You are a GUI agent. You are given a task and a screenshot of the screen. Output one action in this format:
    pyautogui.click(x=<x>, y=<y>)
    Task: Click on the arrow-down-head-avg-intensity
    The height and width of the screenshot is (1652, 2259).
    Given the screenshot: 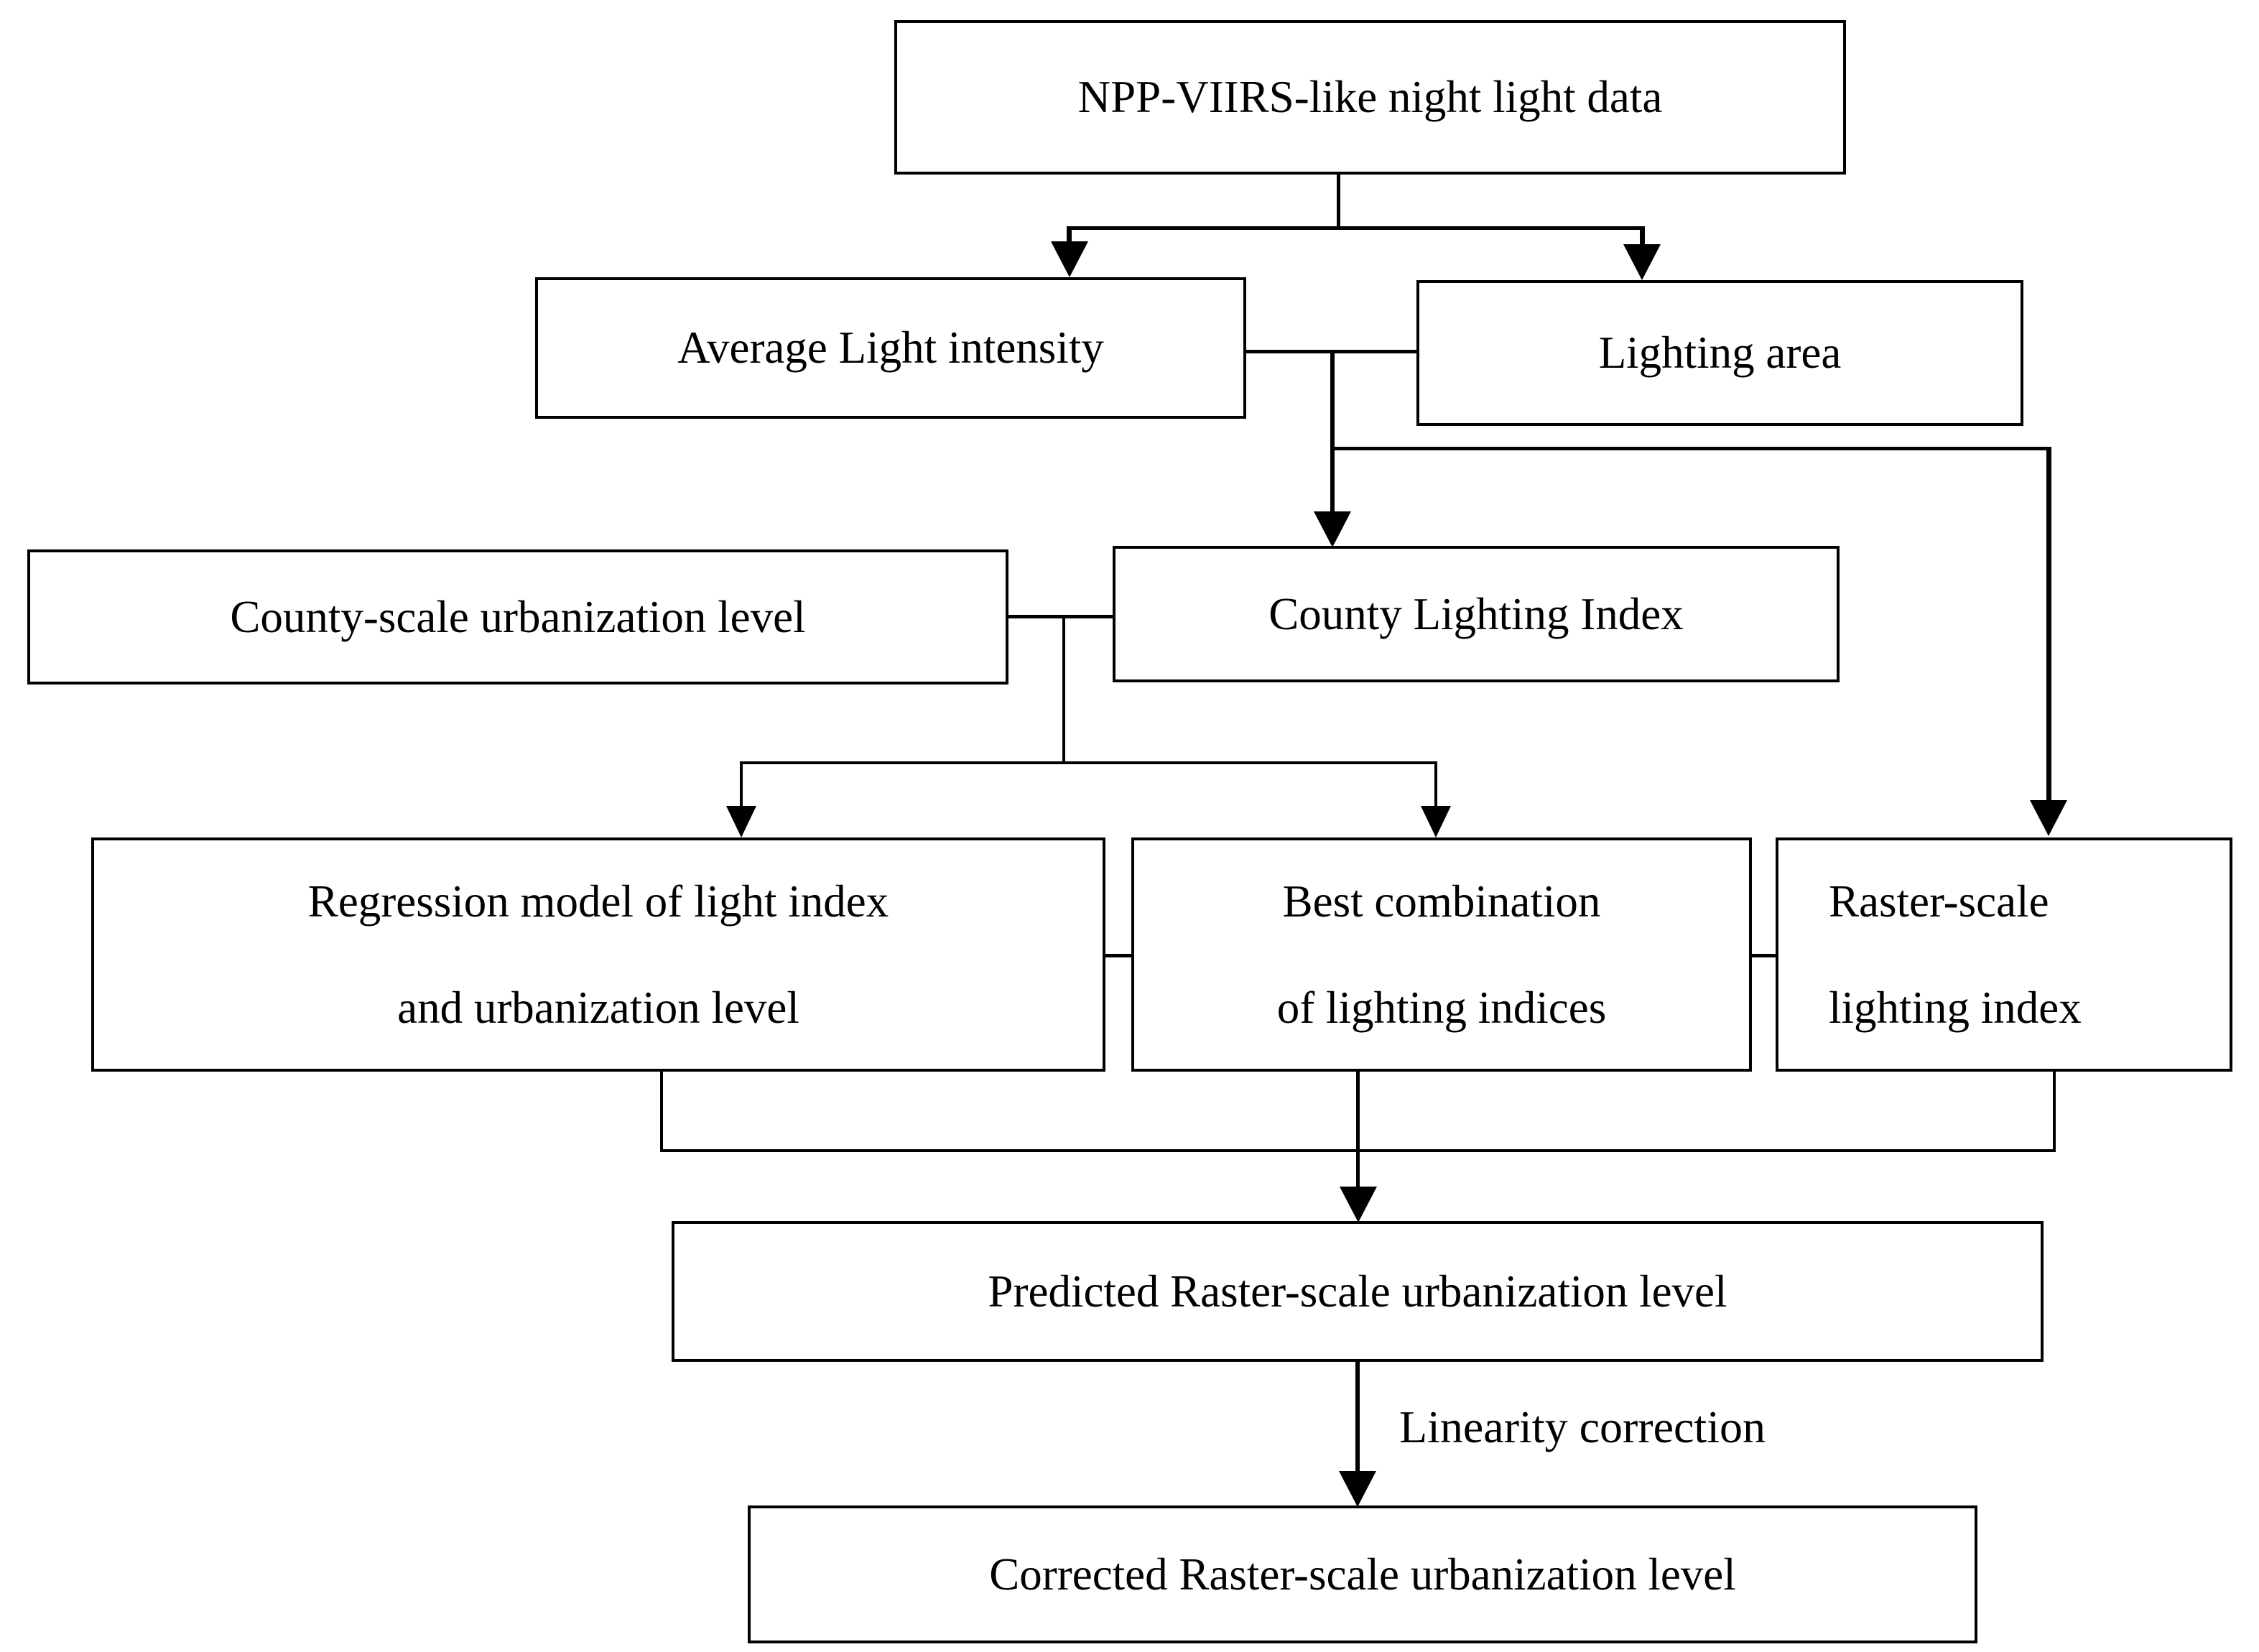 What is the action you would take?
    pyautogui.click(x=1069, y=259)
    